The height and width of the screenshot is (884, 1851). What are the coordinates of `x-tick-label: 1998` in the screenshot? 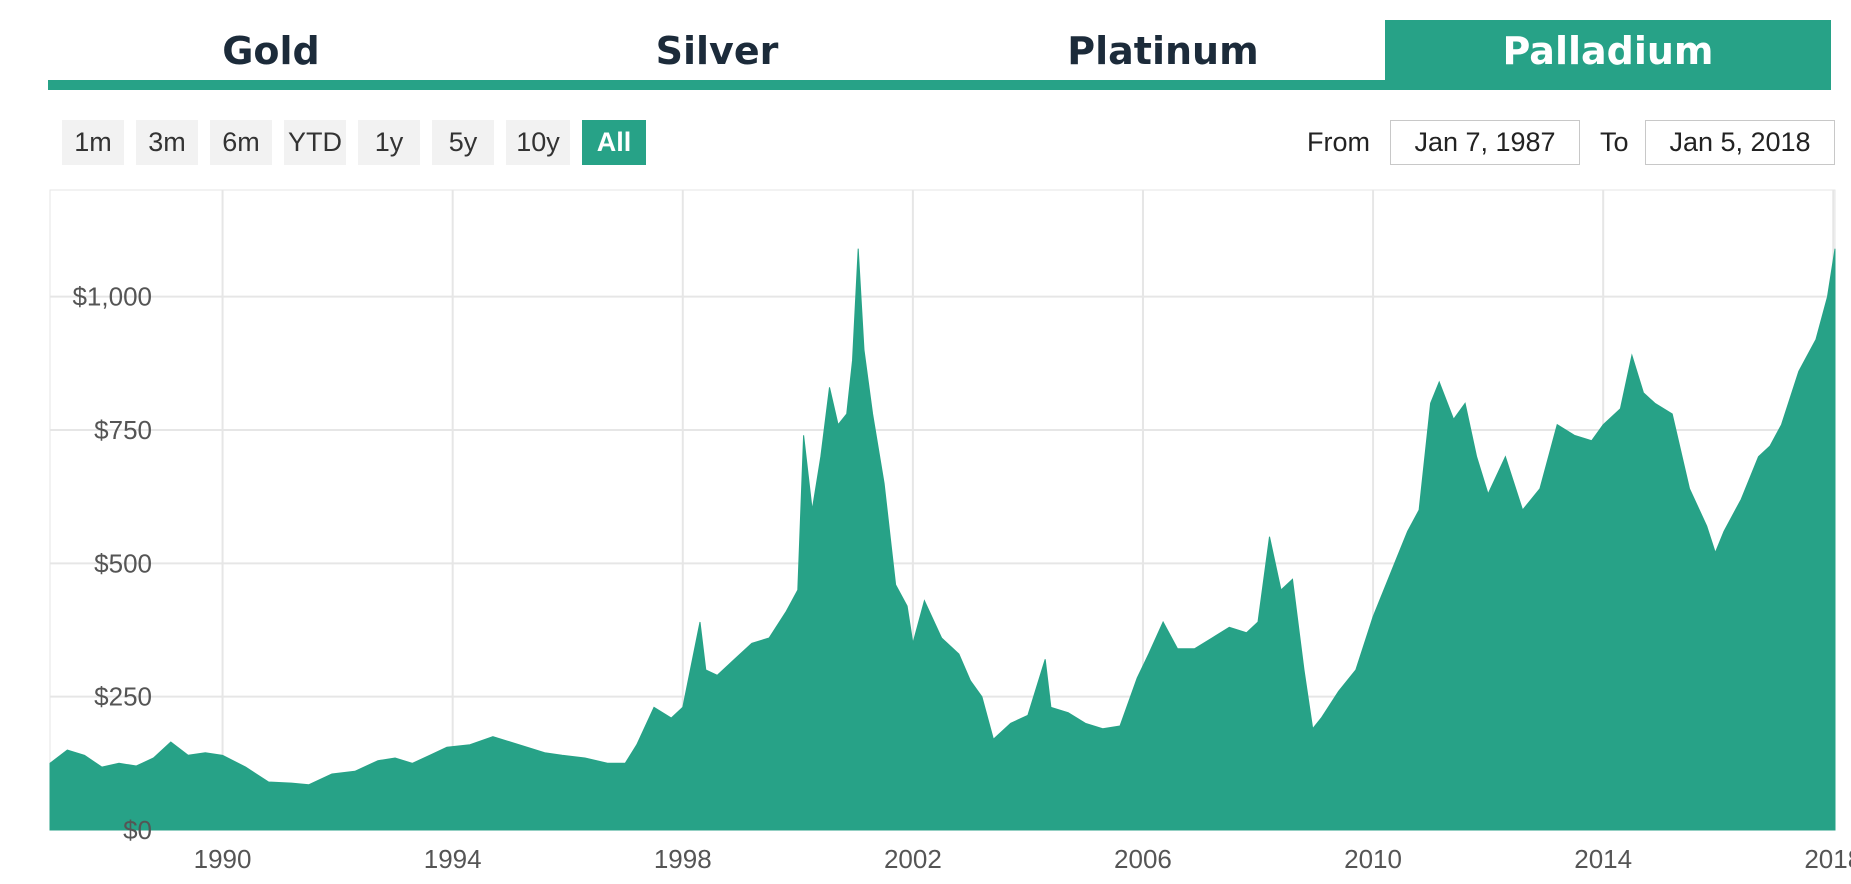 It's located at (683, 859).